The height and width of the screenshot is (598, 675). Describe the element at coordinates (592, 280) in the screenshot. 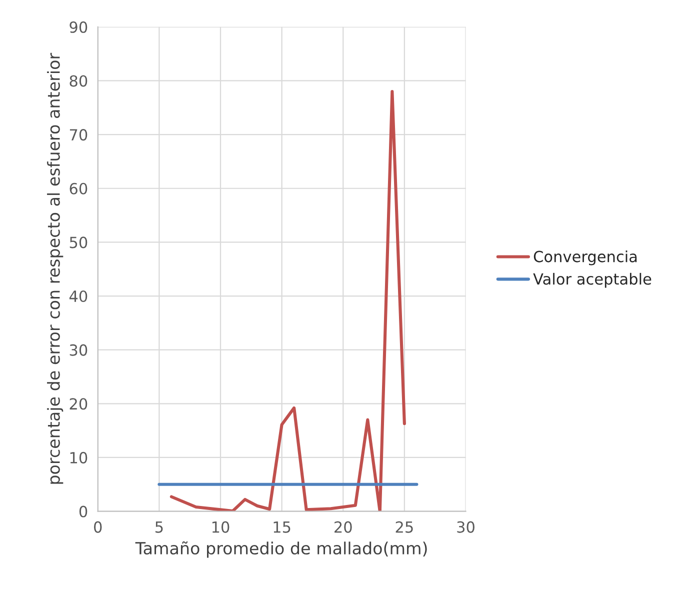

I see `legend-label: Valor aceptable` at that location.